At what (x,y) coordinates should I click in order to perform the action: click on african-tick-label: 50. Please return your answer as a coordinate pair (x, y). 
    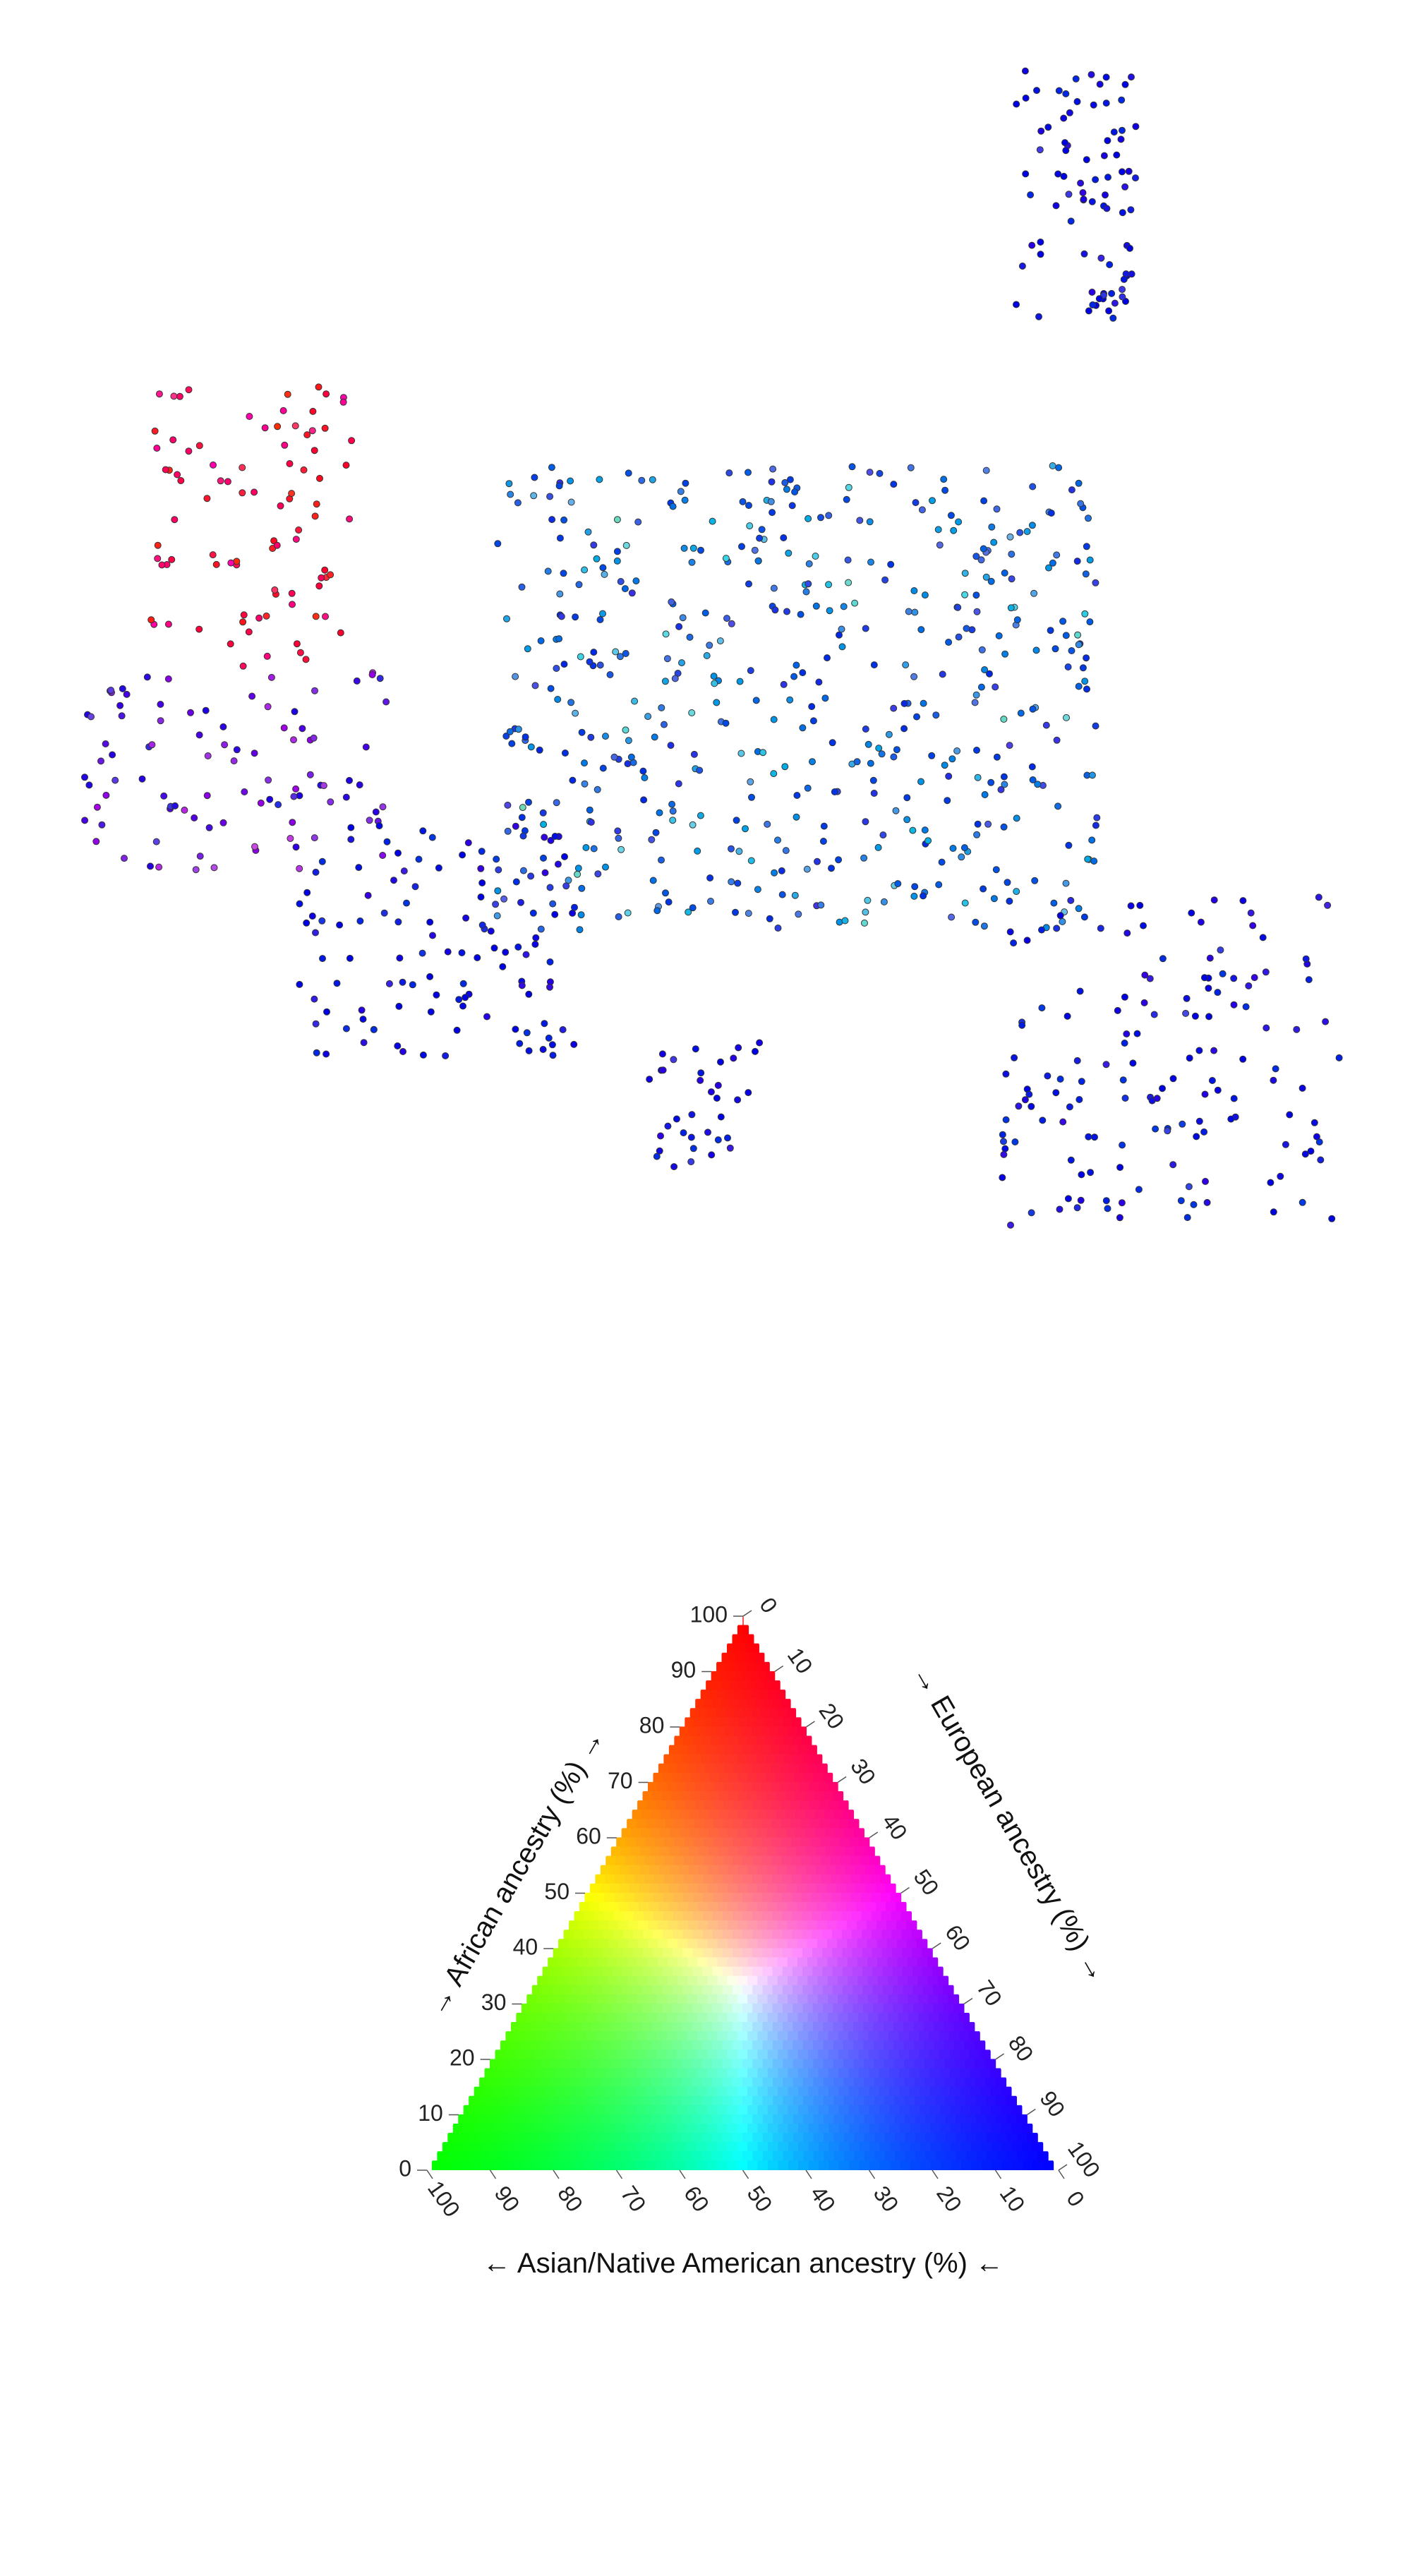
    Looking at the image, I should click on (557, 1891).